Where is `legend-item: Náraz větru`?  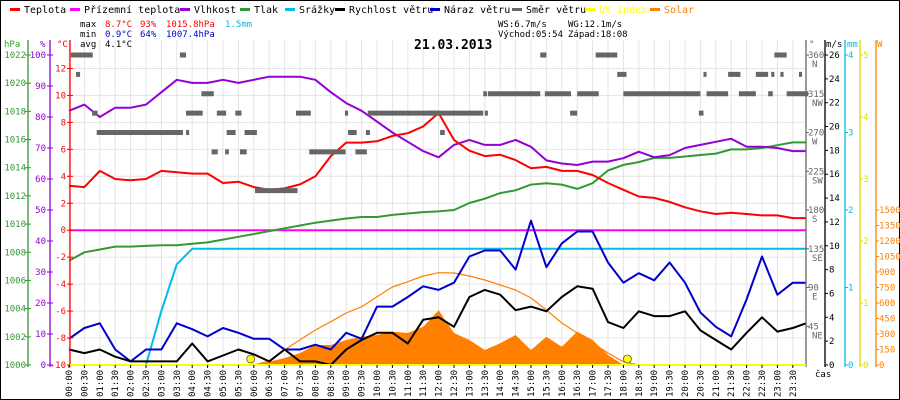 legend-item: Náraz větru is located at coordinates (470, 10).